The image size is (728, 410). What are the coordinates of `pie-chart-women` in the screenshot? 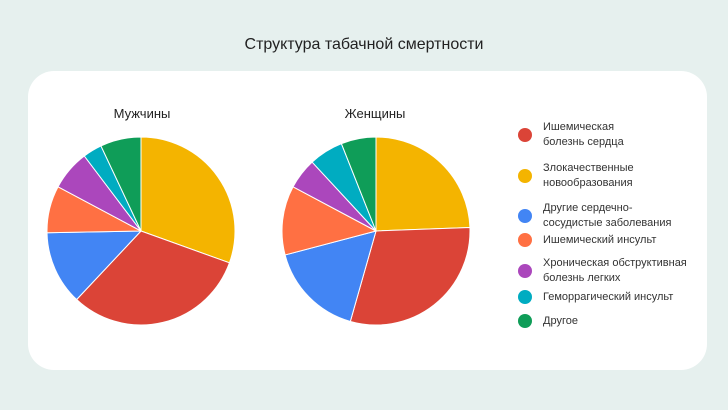 It's located at (376, 231).